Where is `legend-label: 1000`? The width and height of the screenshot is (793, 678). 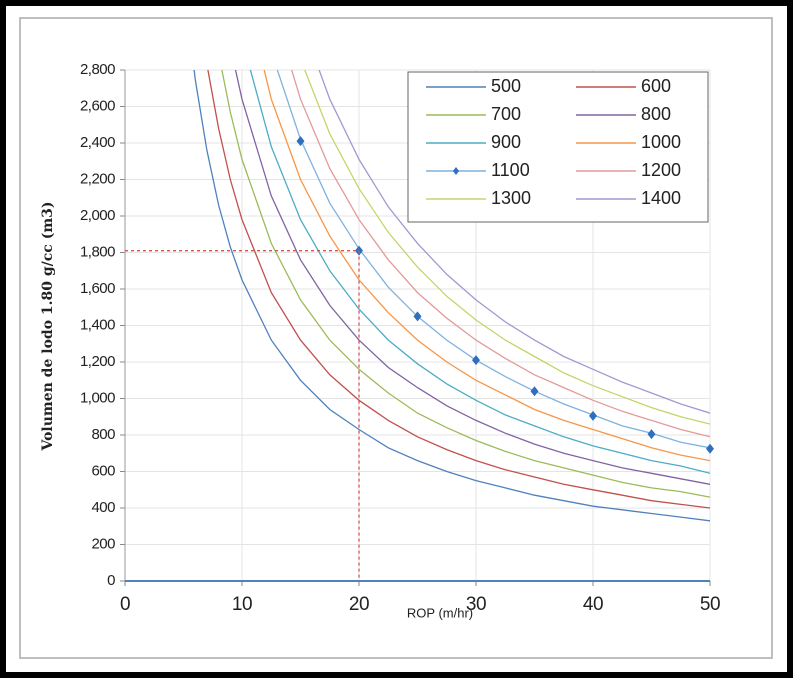
legend-label: 1000 is located at coordinates (661, 142).